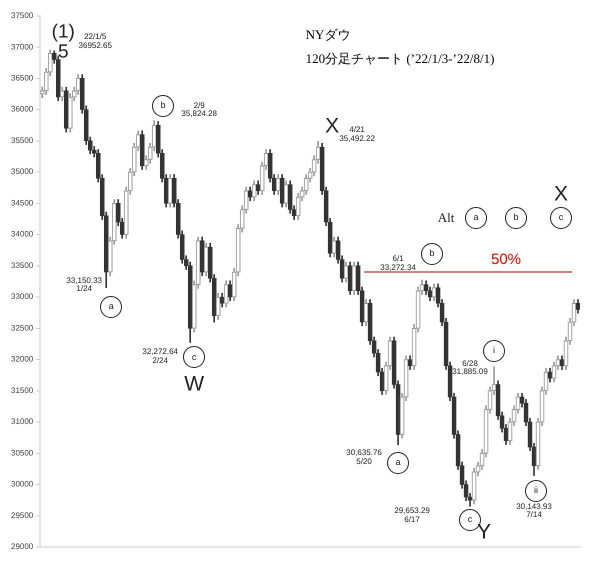 This screenshot has width=606, height=565. I want to click on annotation: i, so click(494, 351).